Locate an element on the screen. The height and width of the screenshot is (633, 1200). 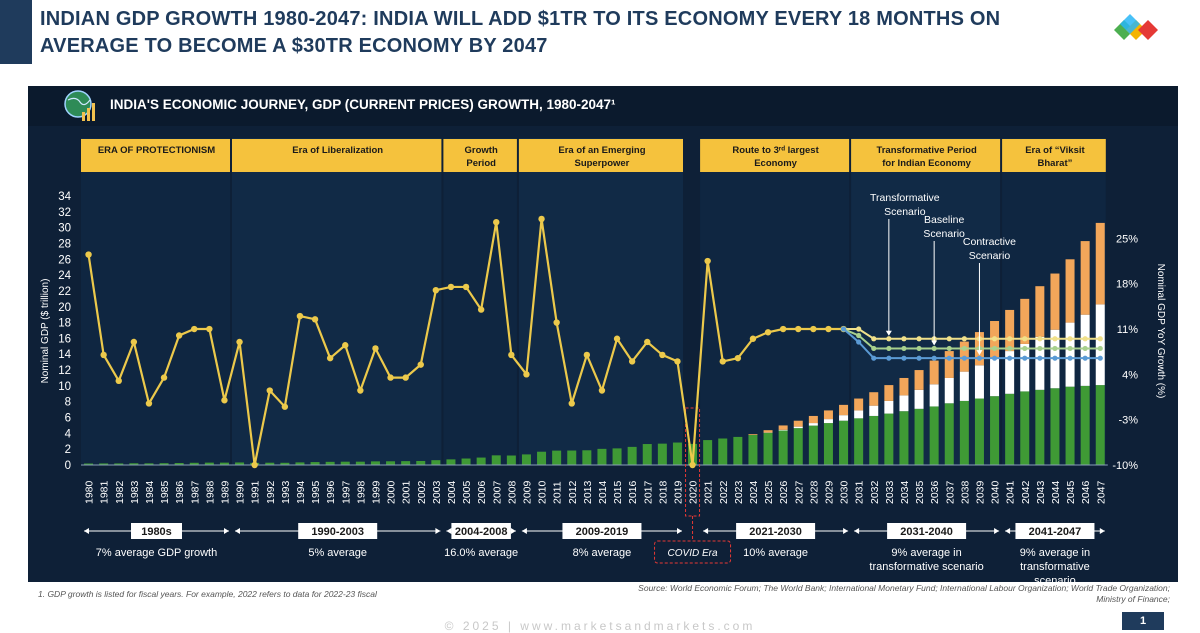
x-tick-label: 2011 is located at coordinates (558, 492).